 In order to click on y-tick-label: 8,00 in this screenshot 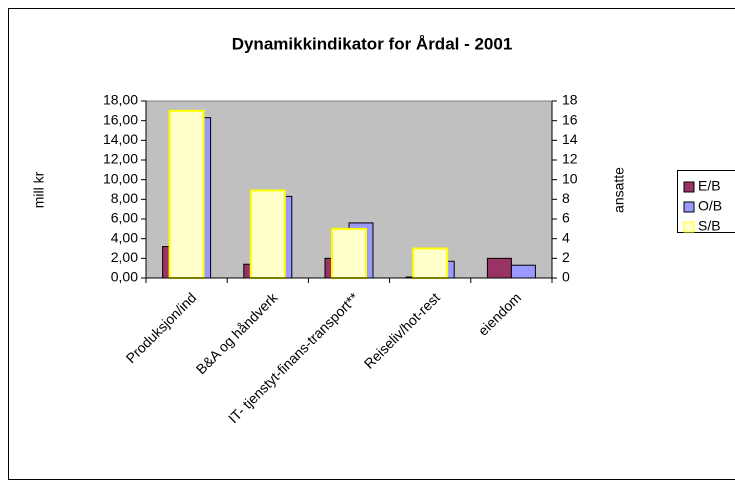, I will do `click(124, 198)`.